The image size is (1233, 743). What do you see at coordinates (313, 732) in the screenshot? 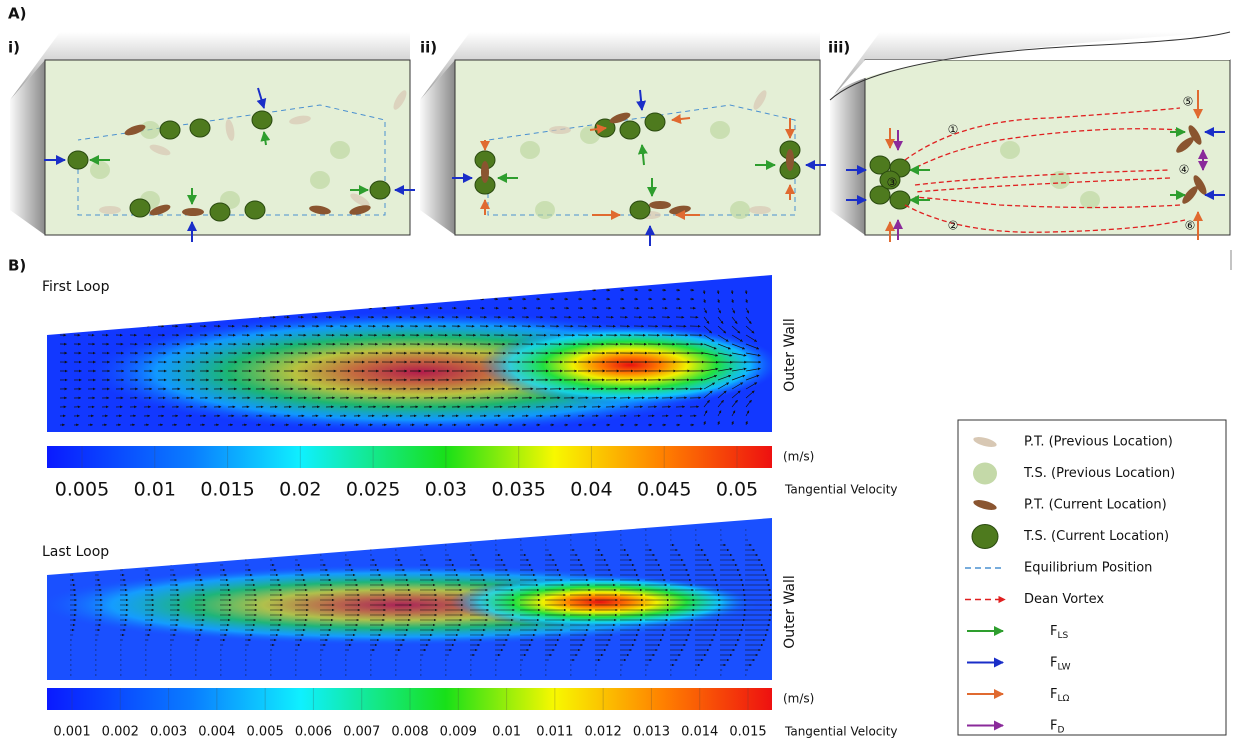
I see `tick-label: 0.006` at bounding box center [313, 732].